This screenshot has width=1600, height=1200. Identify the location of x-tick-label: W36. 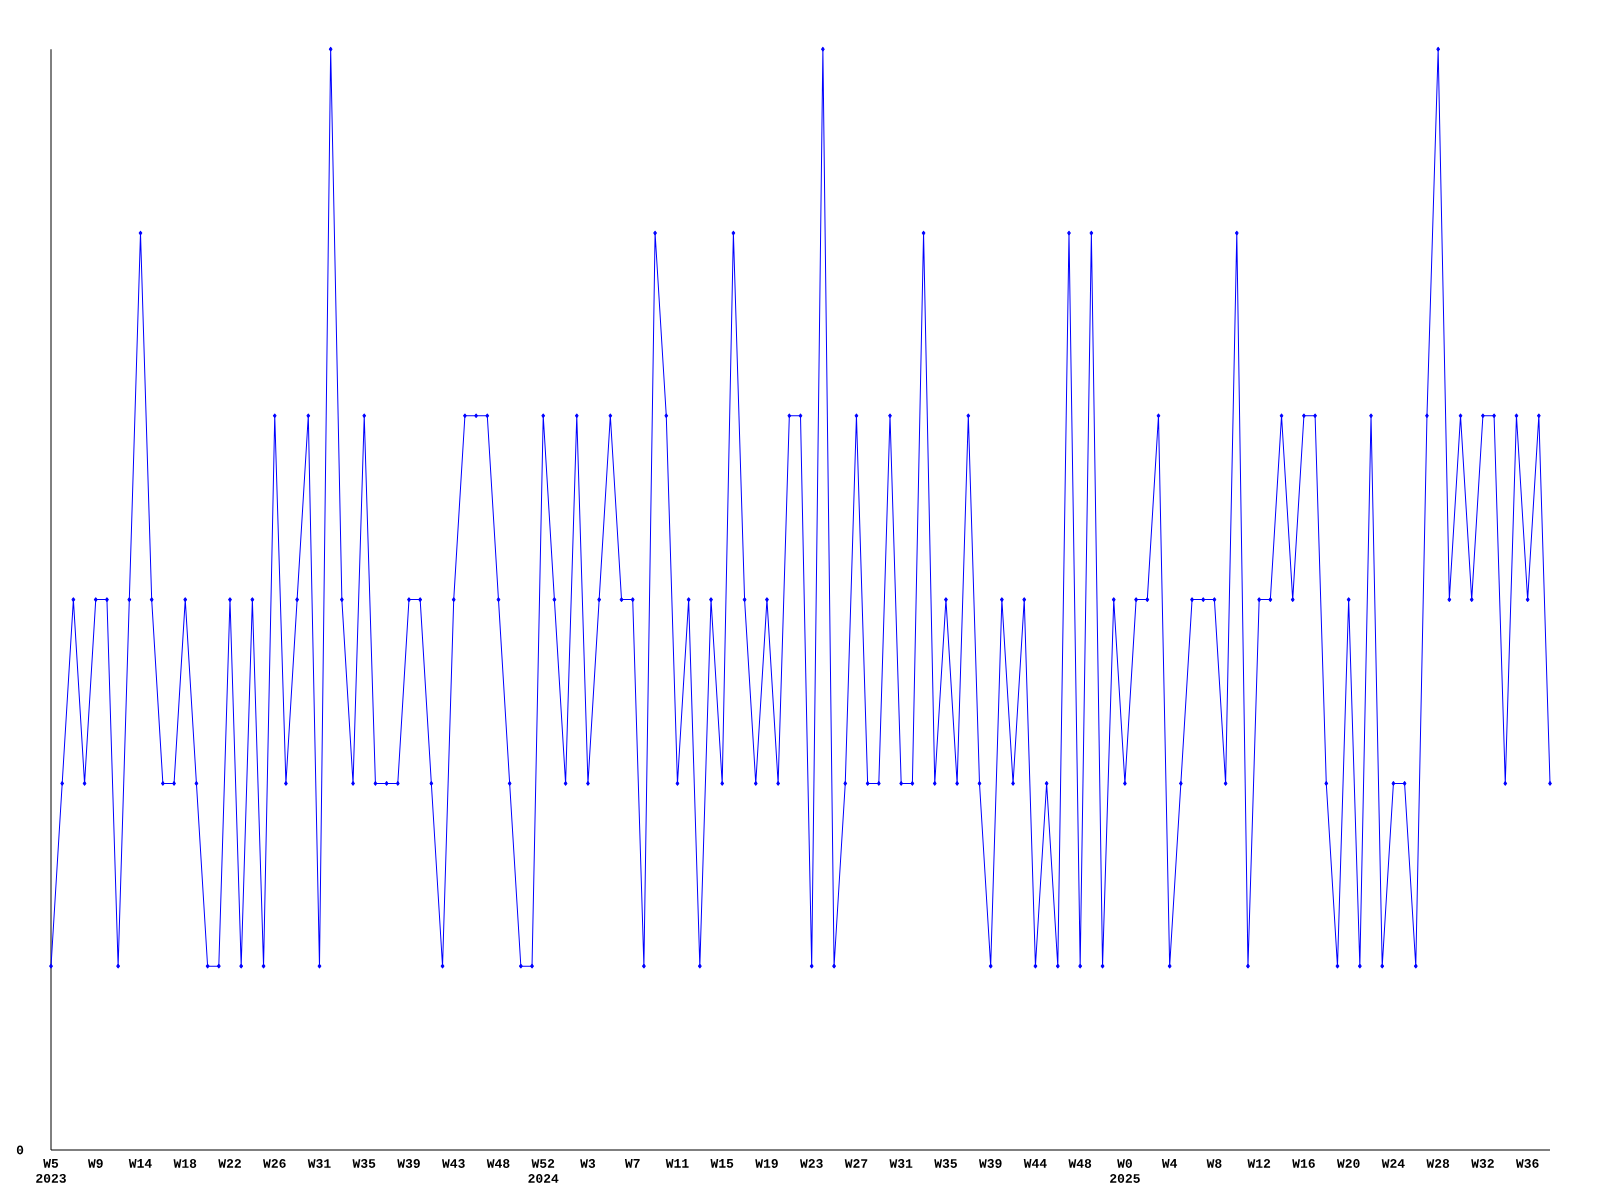
(1527, 1163).